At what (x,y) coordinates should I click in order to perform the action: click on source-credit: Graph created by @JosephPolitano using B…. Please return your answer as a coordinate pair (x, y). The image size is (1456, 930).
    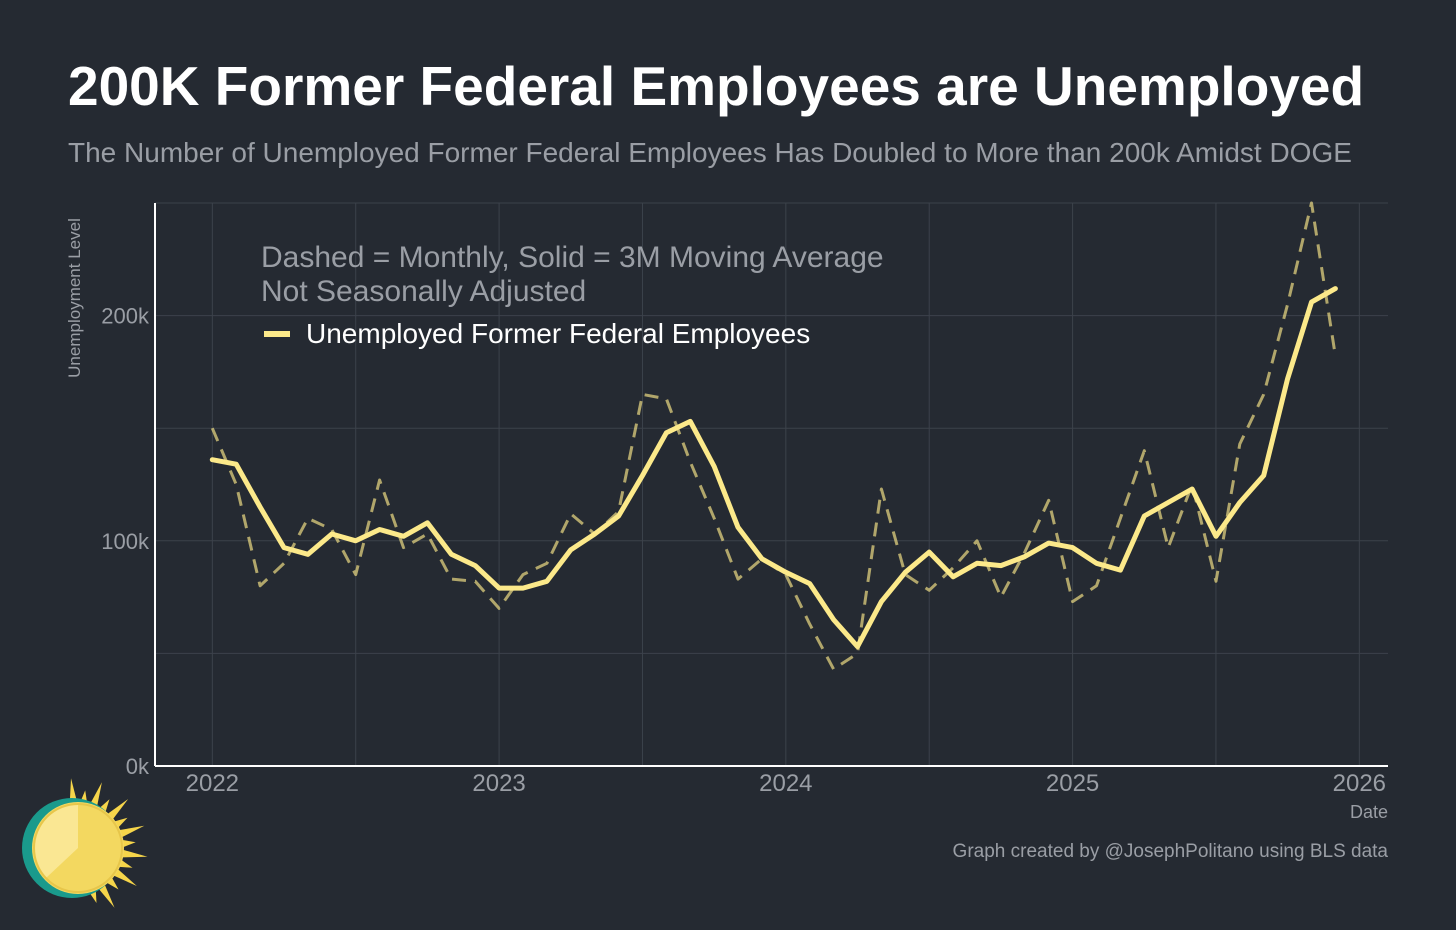
    Looking at the image, I should click on (1170, 851).